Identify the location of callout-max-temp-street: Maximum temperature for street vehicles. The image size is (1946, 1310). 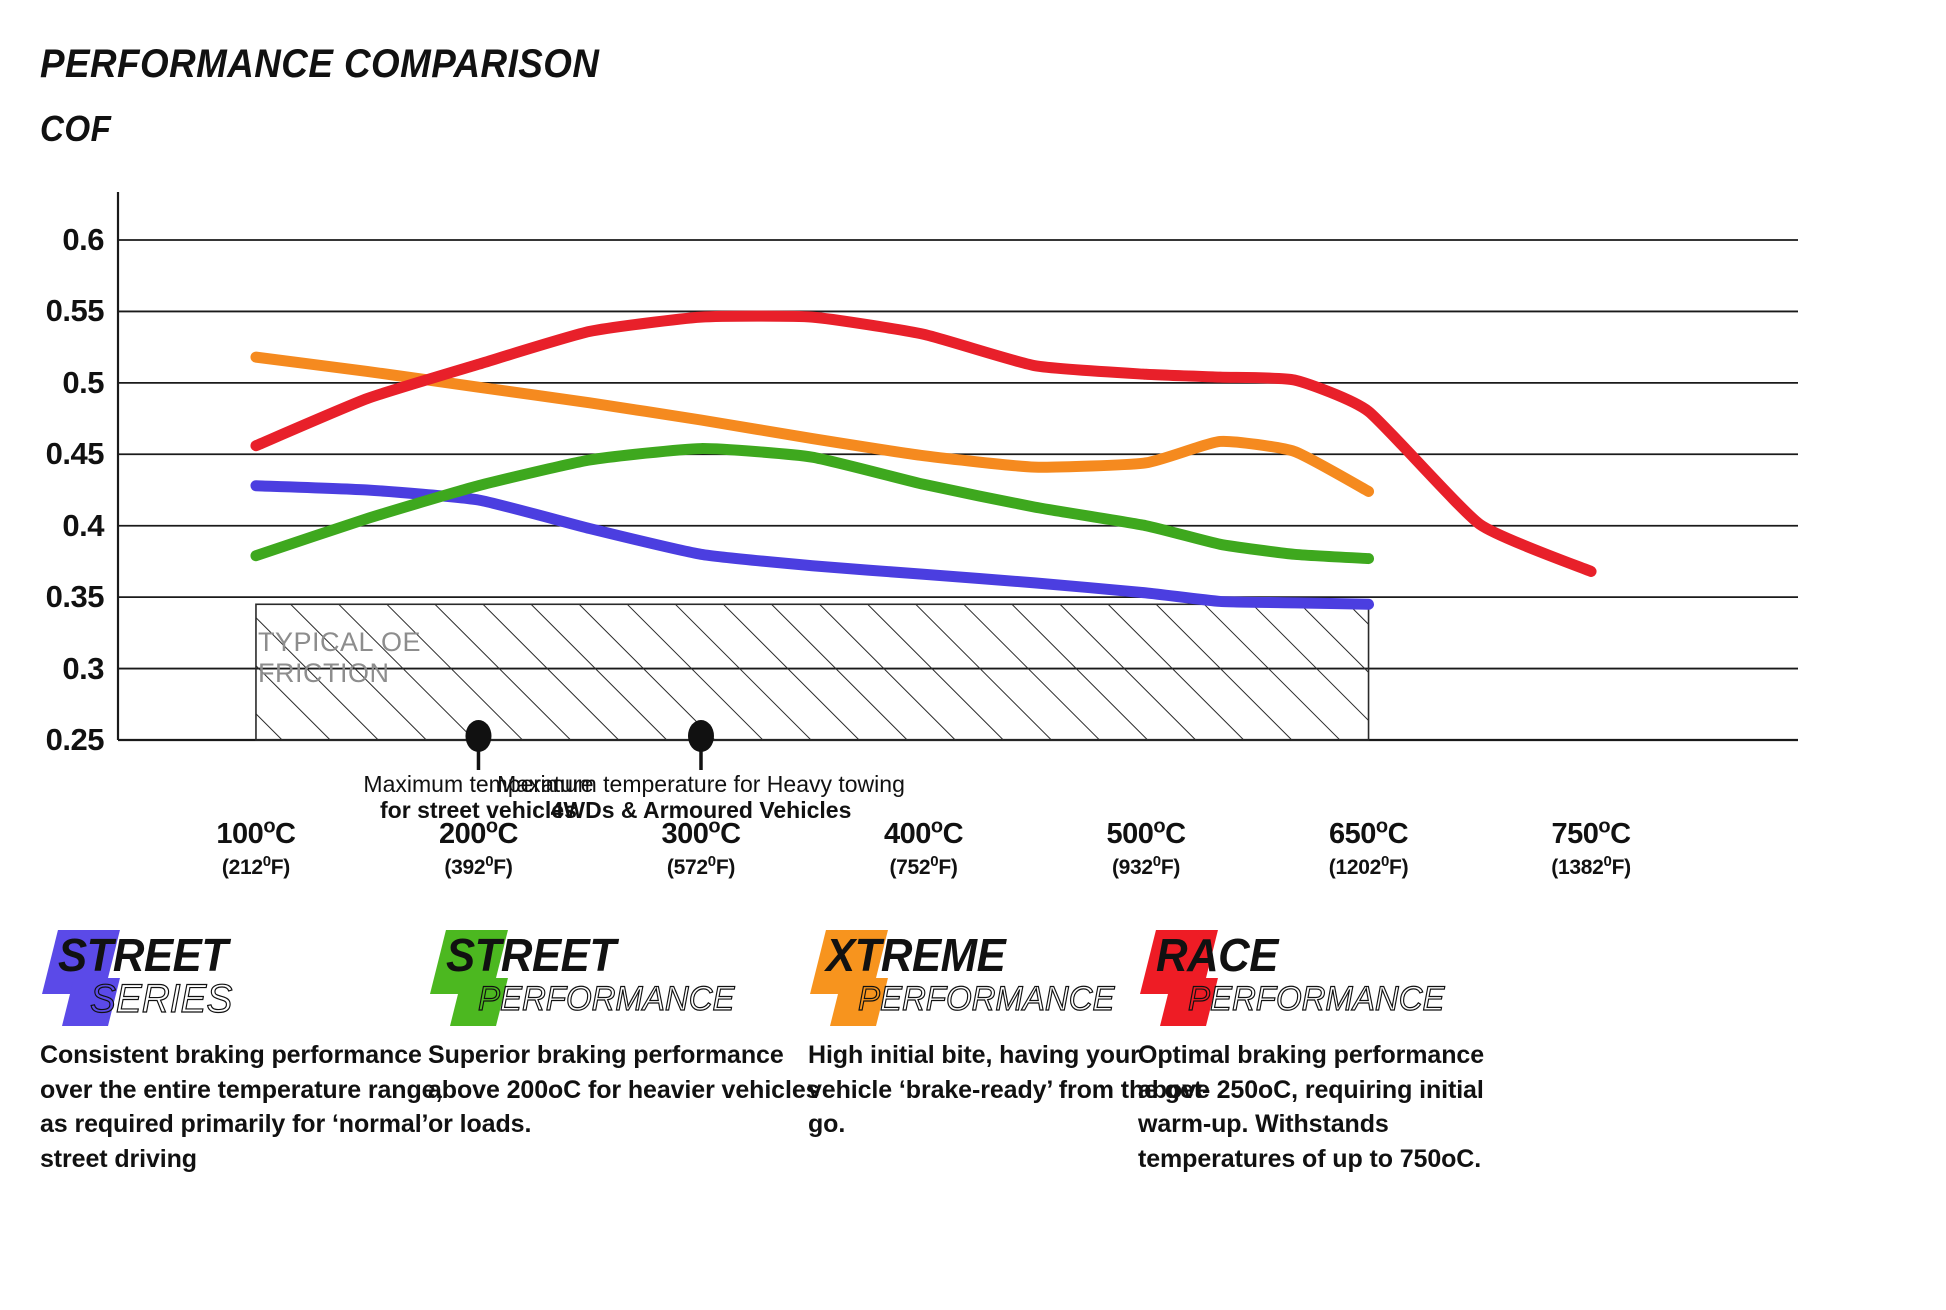
(478, 797).